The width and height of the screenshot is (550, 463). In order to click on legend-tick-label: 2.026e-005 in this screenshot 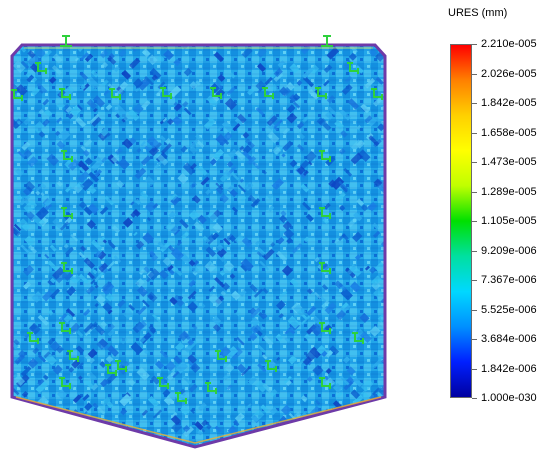, I will do `click(509, 73)`.